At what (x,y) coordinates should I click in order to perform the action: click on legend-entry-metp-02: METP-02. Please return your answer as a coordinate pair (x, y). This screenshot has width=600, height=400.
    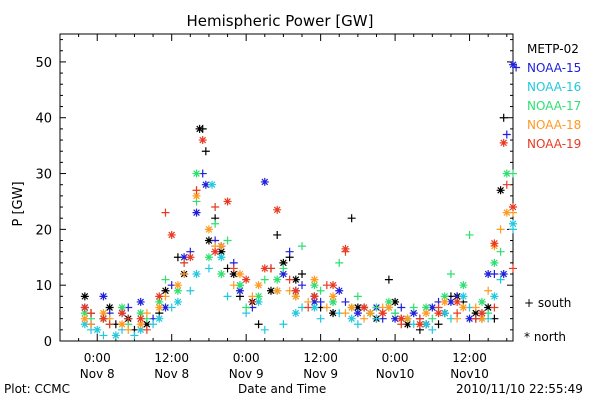
    Looking at the image, I should click on (553, 49).